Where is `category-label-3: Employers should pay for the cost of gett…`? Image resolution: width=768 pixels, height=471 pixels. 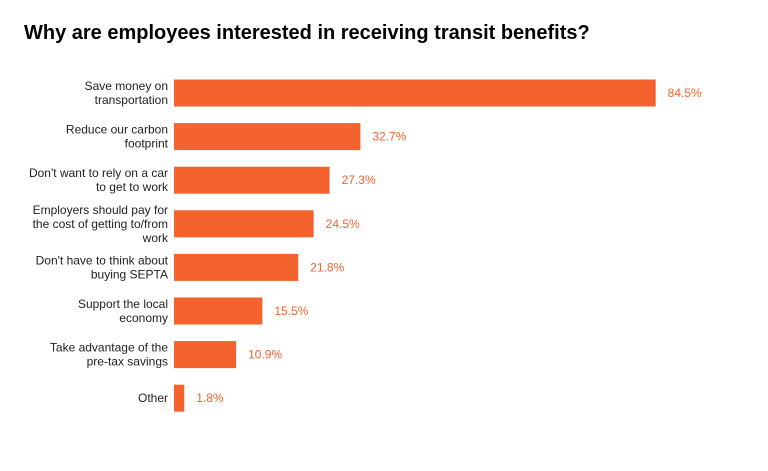 category-label-3: Employers should pay for the cost of gett… is located at coordinates (101, 224).